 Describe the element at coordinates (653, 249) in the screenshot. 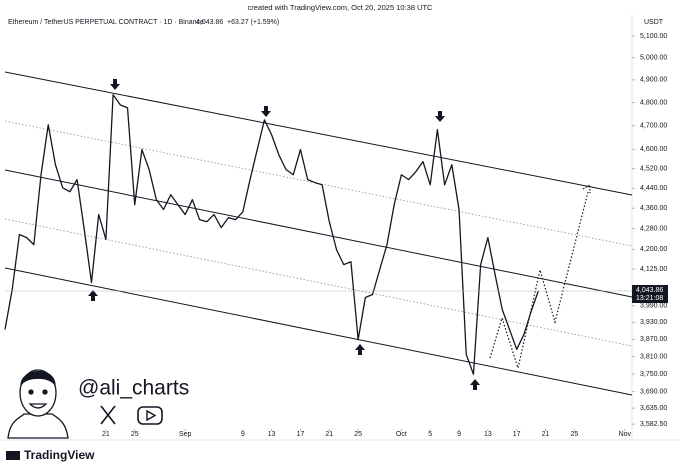

I see `y-tick-label: 4,200.00` at that location.